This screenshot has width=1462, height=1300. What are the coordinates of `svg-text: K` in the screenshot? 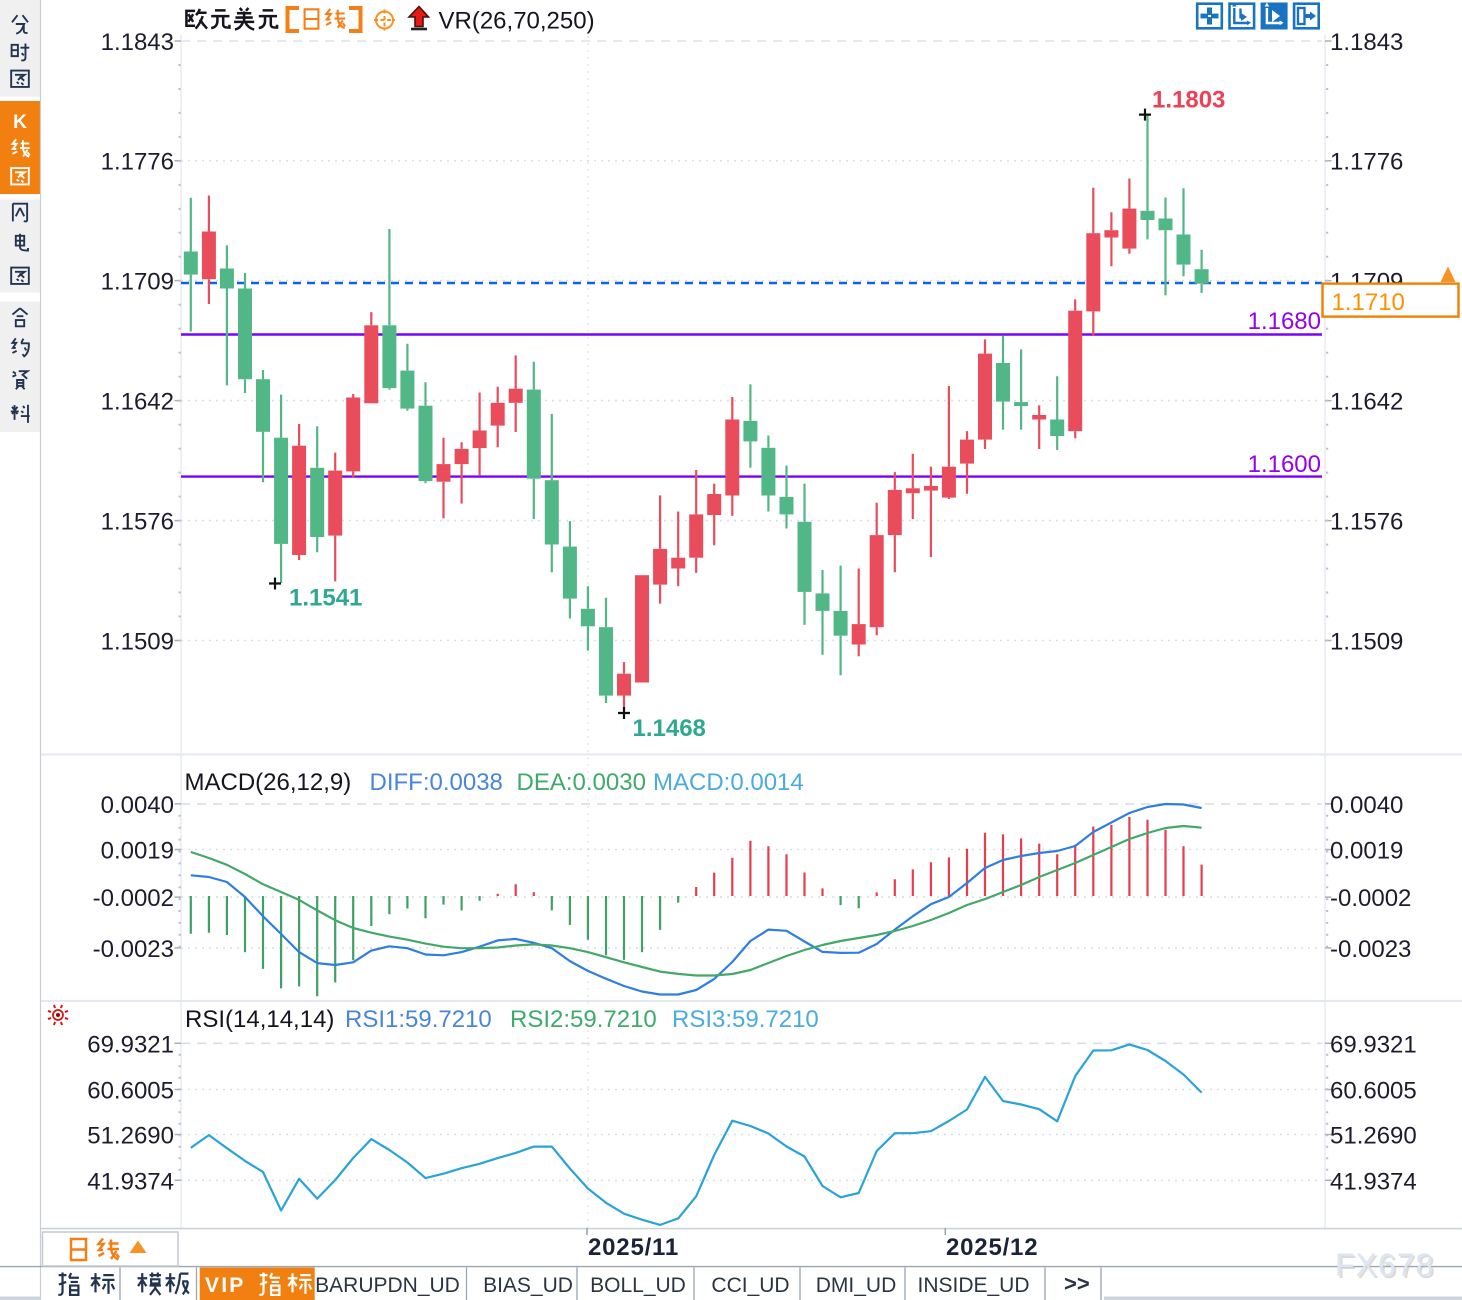 It's located at (20, 122).